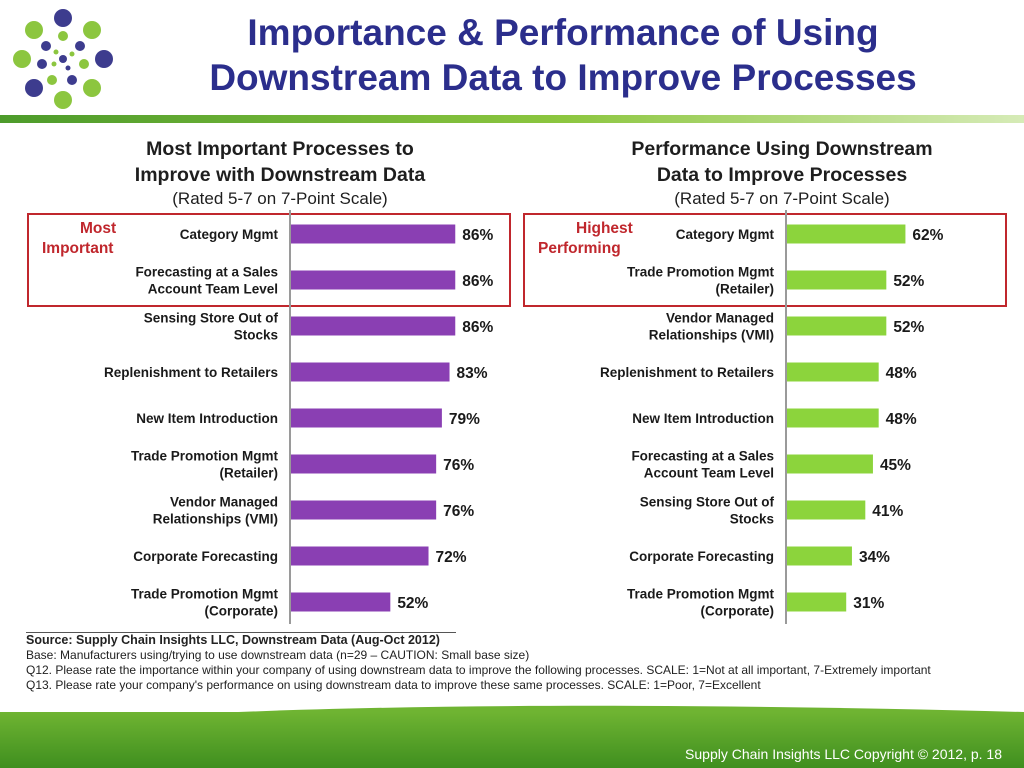 This screenshot has height=768, width=1024. I want to click on importance-category-label: Forecasting at a Sales, so click(206, 272).